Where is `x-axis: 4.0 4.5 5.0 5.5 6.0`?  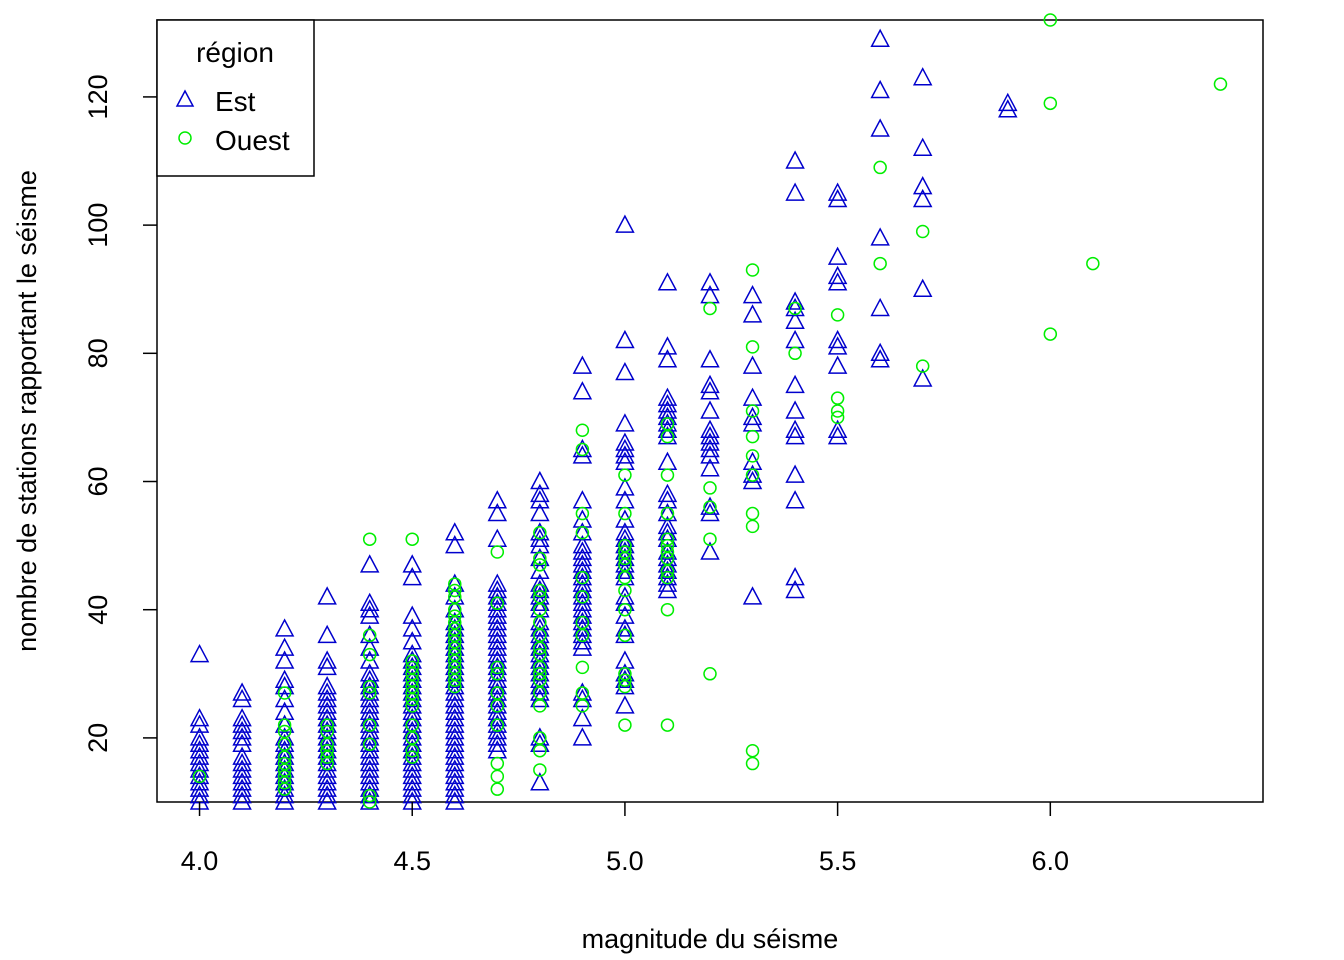 x-axis: 4.0 4.5 5.0 5.5 6.0 is located at coordinates (625, 839).